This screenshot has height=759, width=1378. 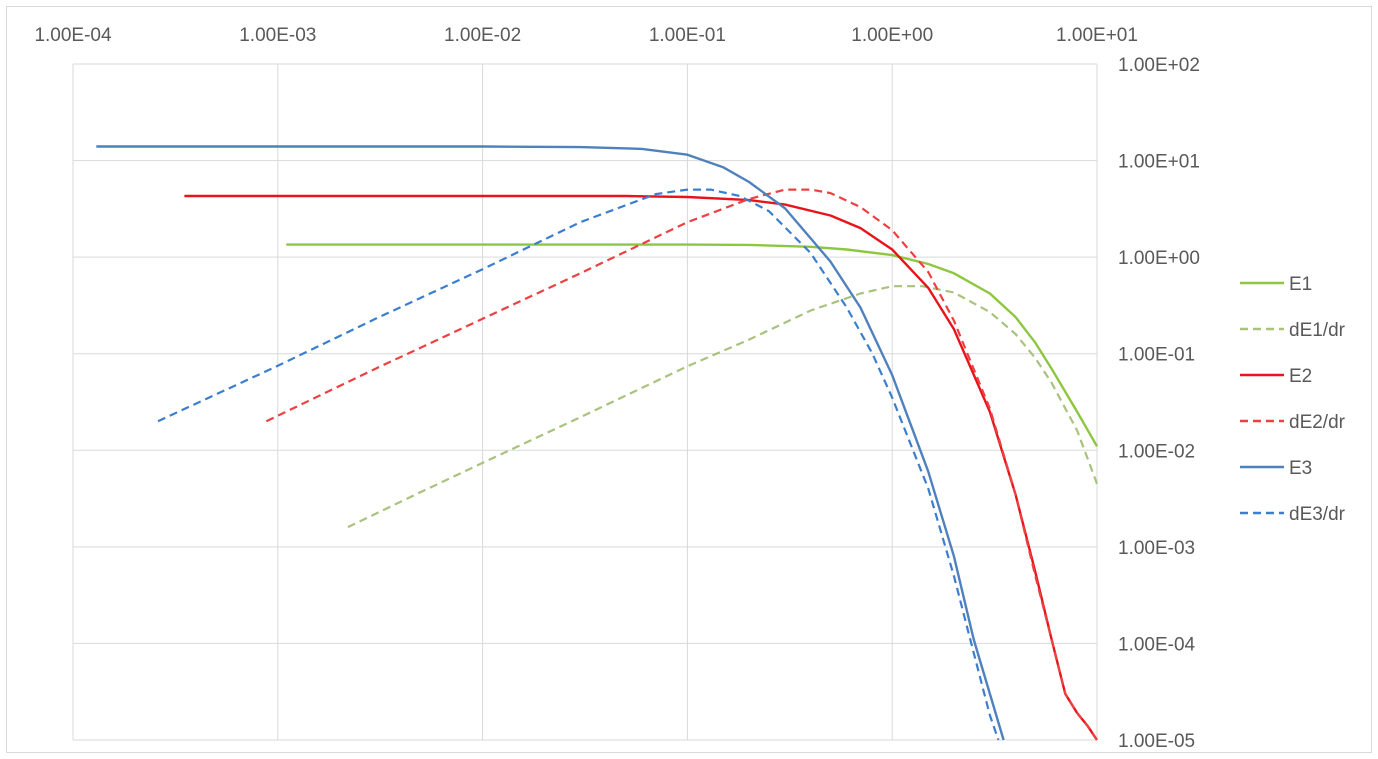 What do you see at coordinates (892, 35) in the screenshot?
I see `x-tick-label: 1.00E+00` at bounding box center [892, 35].